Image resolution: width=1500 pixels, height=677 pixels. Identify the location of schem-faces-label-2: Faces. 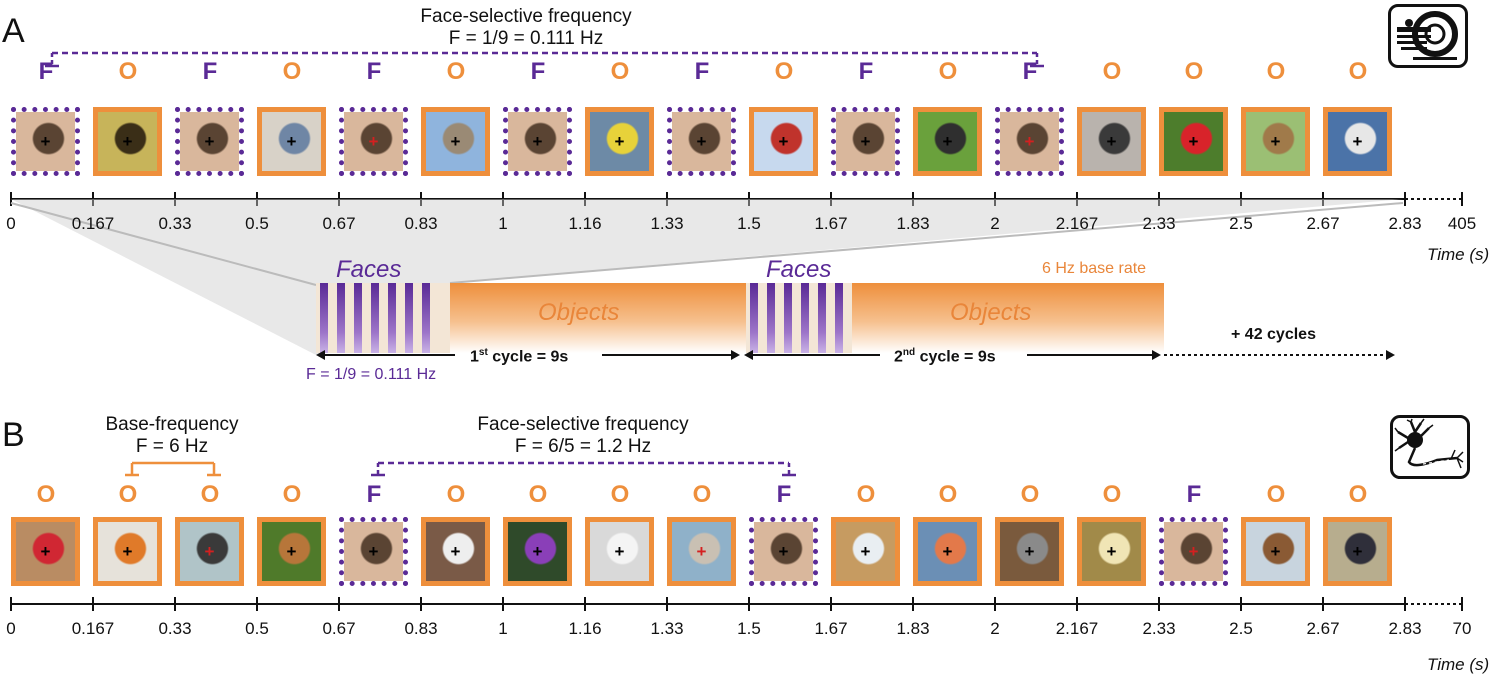
(799, 269).